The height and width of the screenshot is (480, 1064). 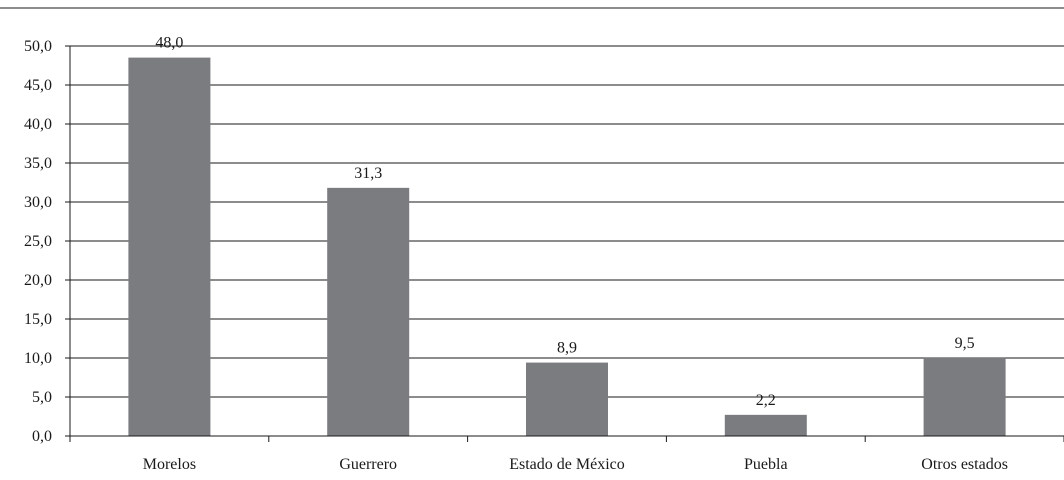 I want to click on bar-puebla, so click(x=766, y=425).